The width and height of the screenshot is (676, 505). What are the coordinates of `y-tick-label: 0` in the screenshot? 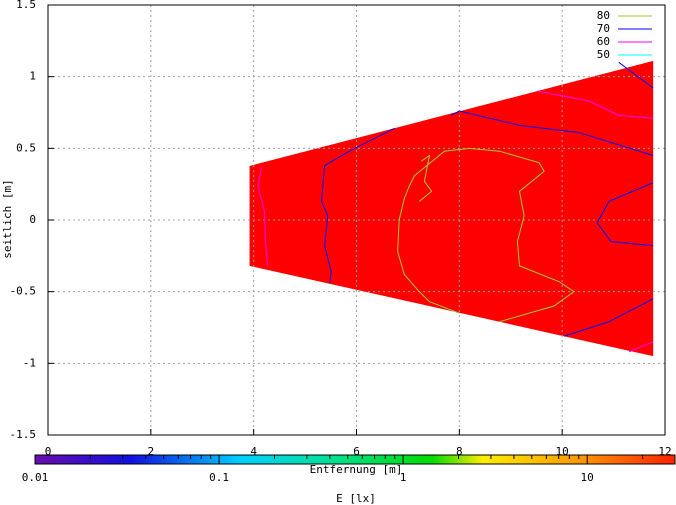 It's located at (32, 219).